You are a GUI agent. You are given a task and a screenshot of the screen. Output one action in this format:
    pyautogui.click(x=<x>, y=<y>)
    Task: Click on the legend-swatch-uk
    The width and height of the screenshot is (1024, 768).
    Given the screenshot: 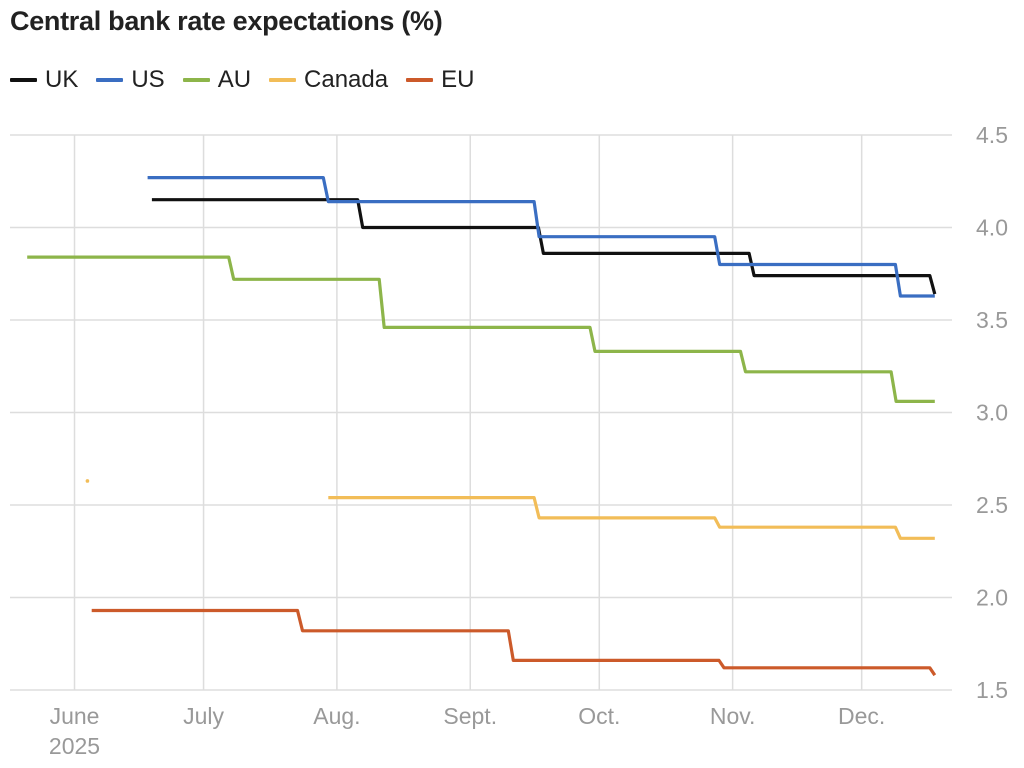 What is the action you would take?
    pyautogui.click(x=23, y=80)
    